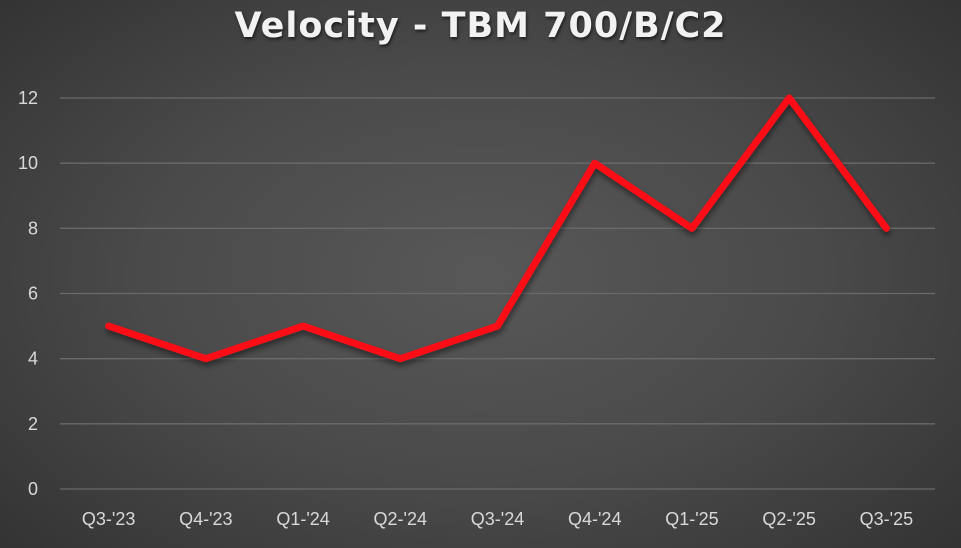 This screenshot has width=961, height=548. I want to click on x-tick-label: Q3-'25, so click(886, 519).